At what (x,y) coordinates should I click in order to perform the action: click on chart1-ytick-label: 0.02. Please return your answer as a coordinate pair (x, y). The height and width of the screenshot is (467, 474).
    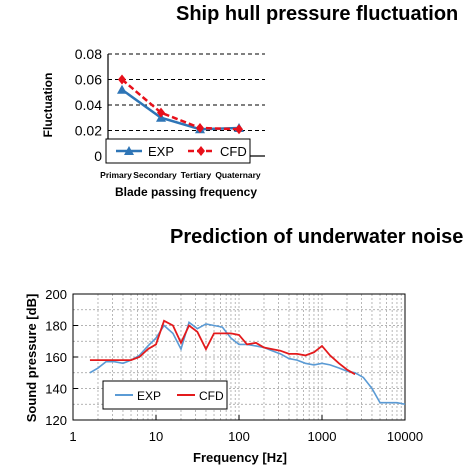
    Looking at the image, I should click on (88, 131).